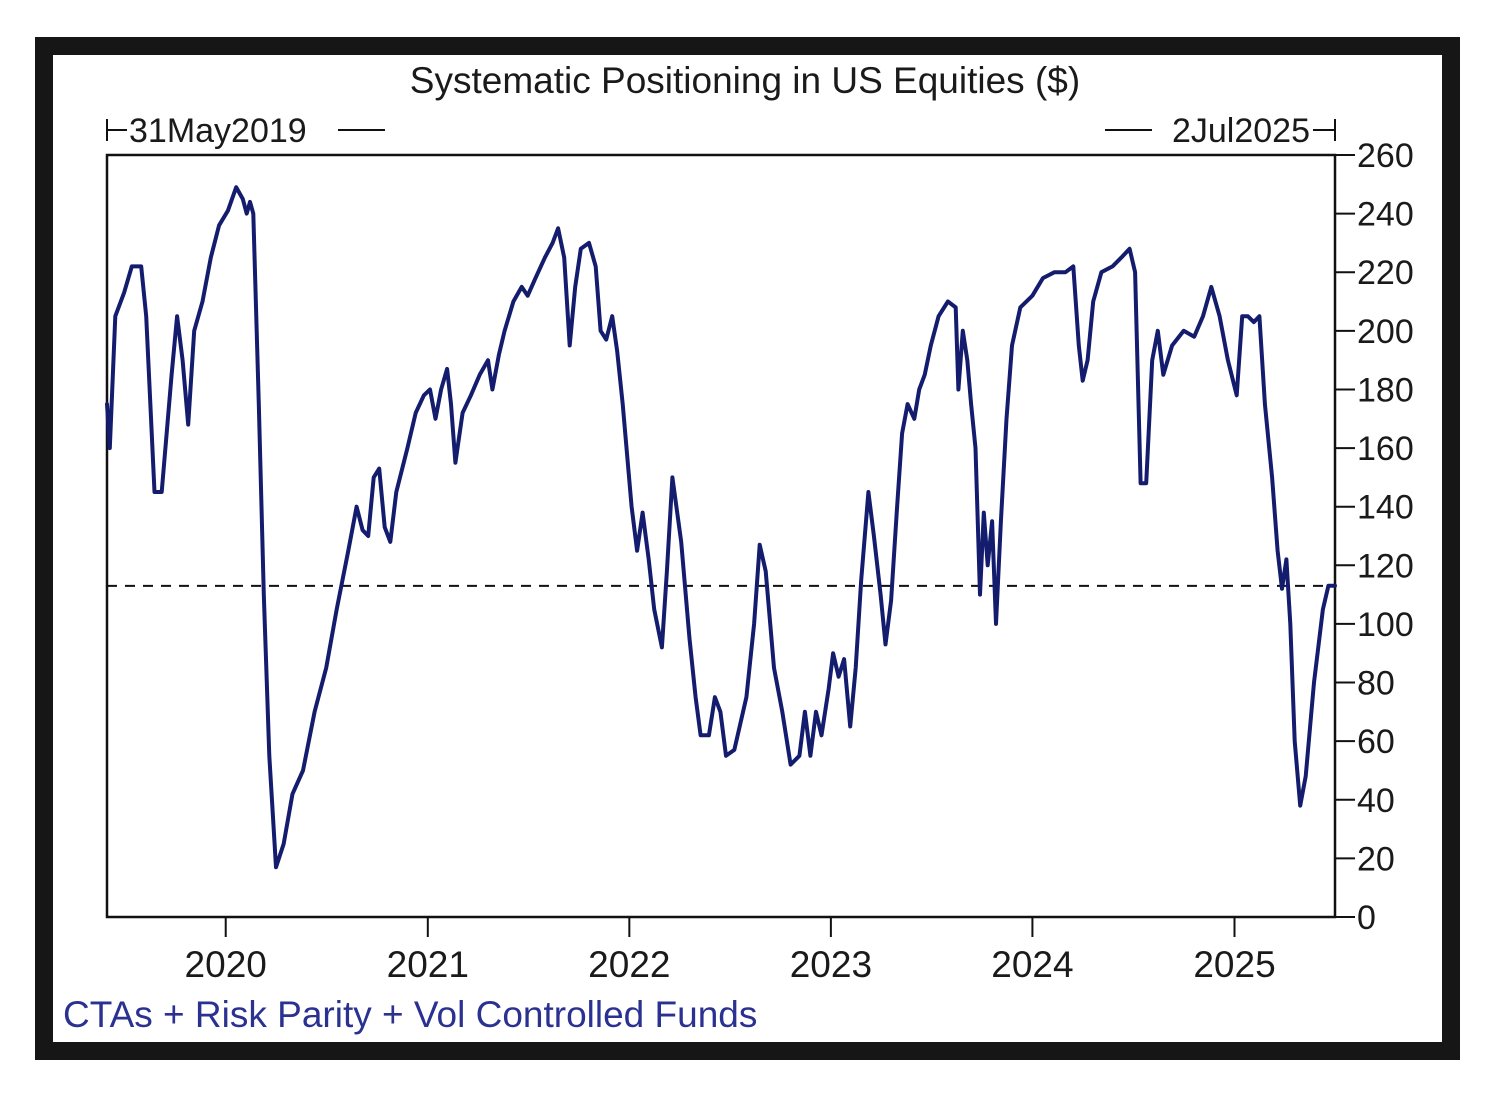 The width and height of the screenshot is (1504, 1110). Describe the element at coordinates (1376, 742) in the screenshot. I see `y-tick-label: 60` at that location.